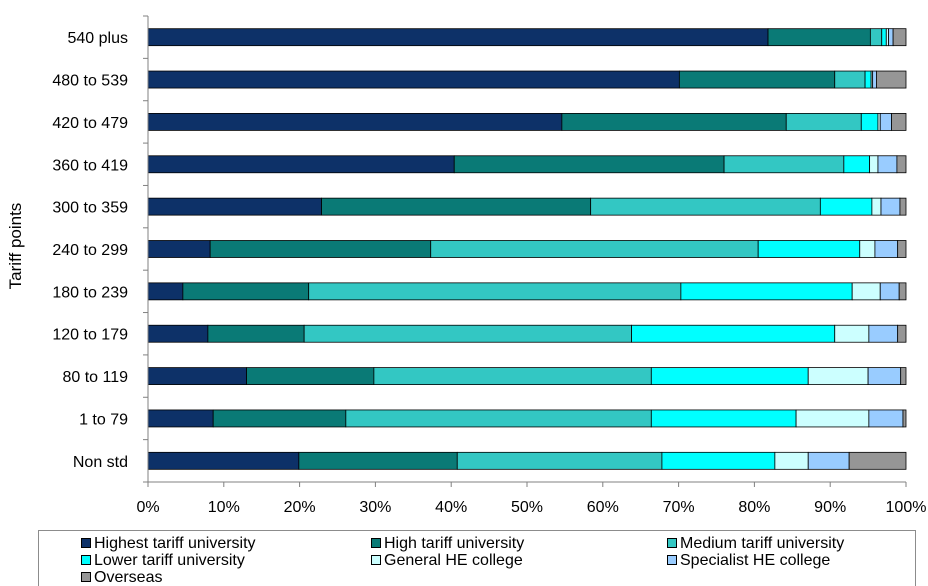 The height and width of the screenshot is (586, 928). I want to click on category-label: 120 to 179, so click(90, 335).